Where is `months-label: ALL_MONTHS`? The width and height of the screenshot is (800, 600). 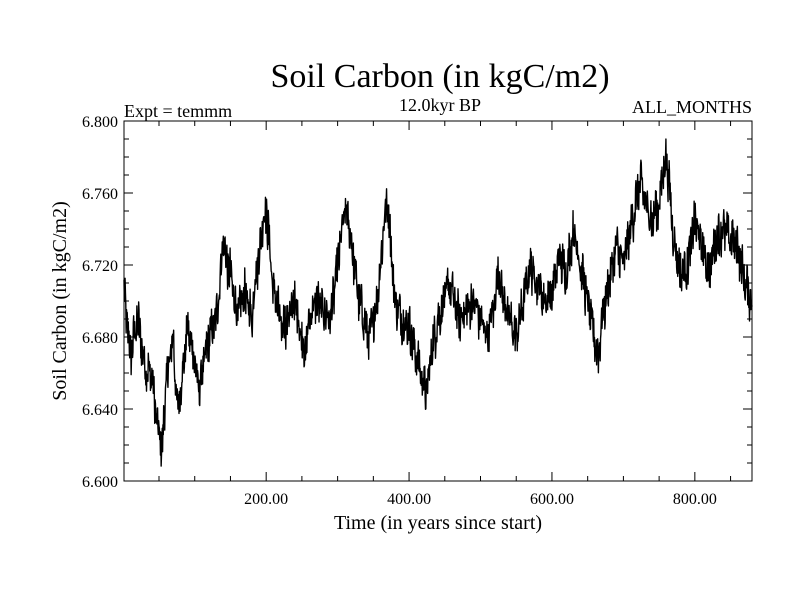
months-label: ALL_MONTHS is located at coordinates (692, 107).